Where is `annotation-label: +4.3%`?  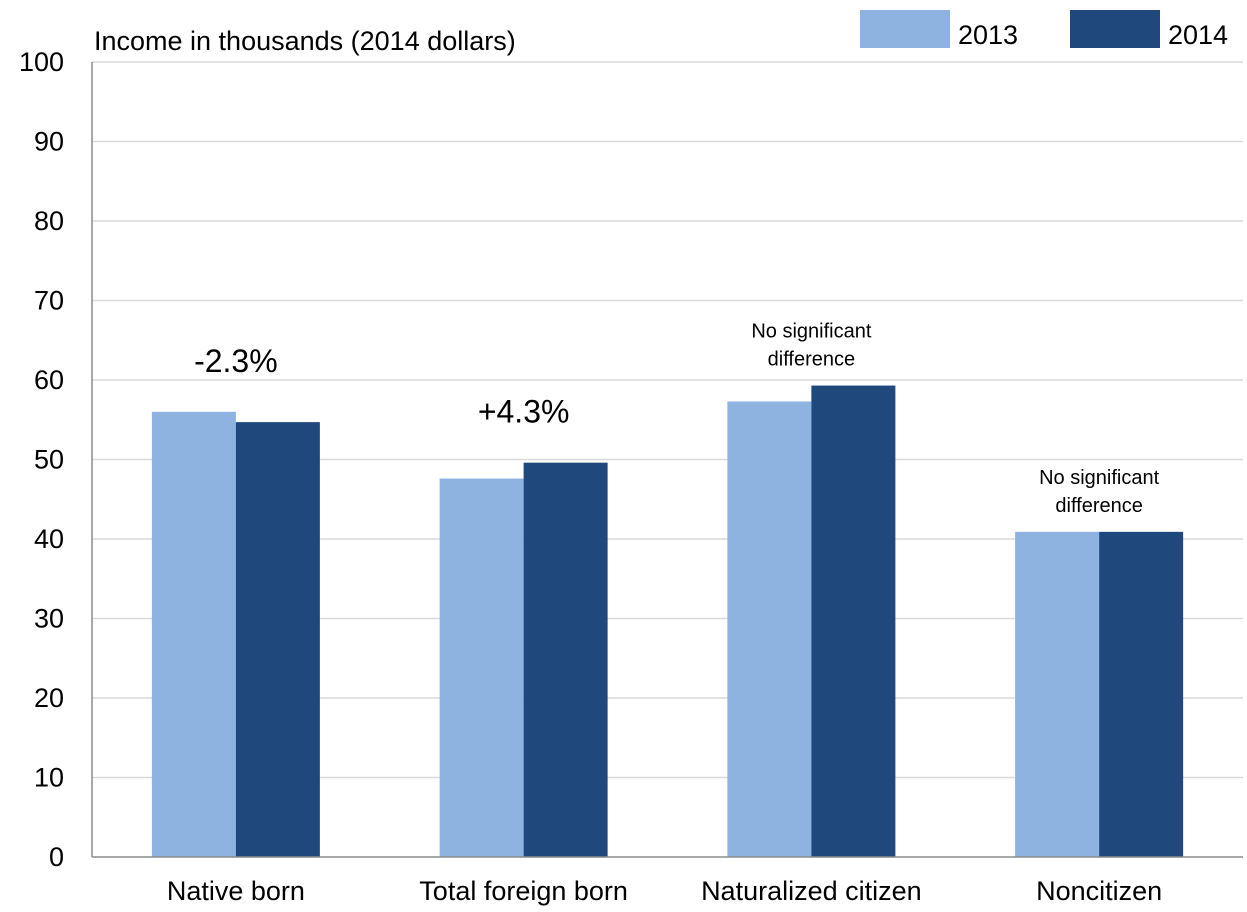 annotation-label: +4.3% is located at coordinates (524, 412).